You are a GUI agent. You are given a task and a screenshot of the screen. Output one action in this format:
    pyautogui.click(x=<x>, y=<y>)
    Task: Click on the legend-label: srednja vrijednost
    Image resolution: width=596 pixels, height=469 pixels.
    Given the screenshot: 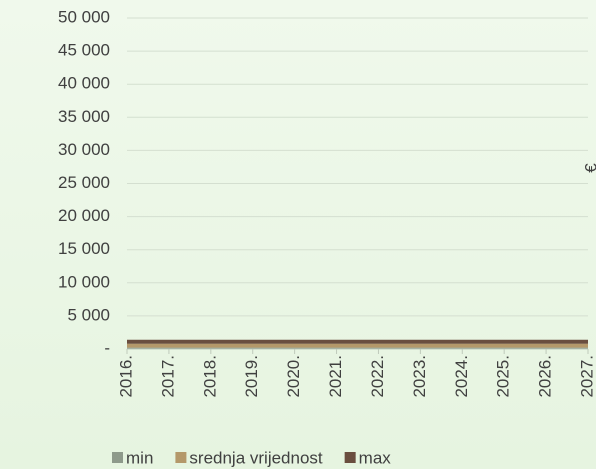 What is the action you would take?
    pyautogui.click(x=256, y=457)
    